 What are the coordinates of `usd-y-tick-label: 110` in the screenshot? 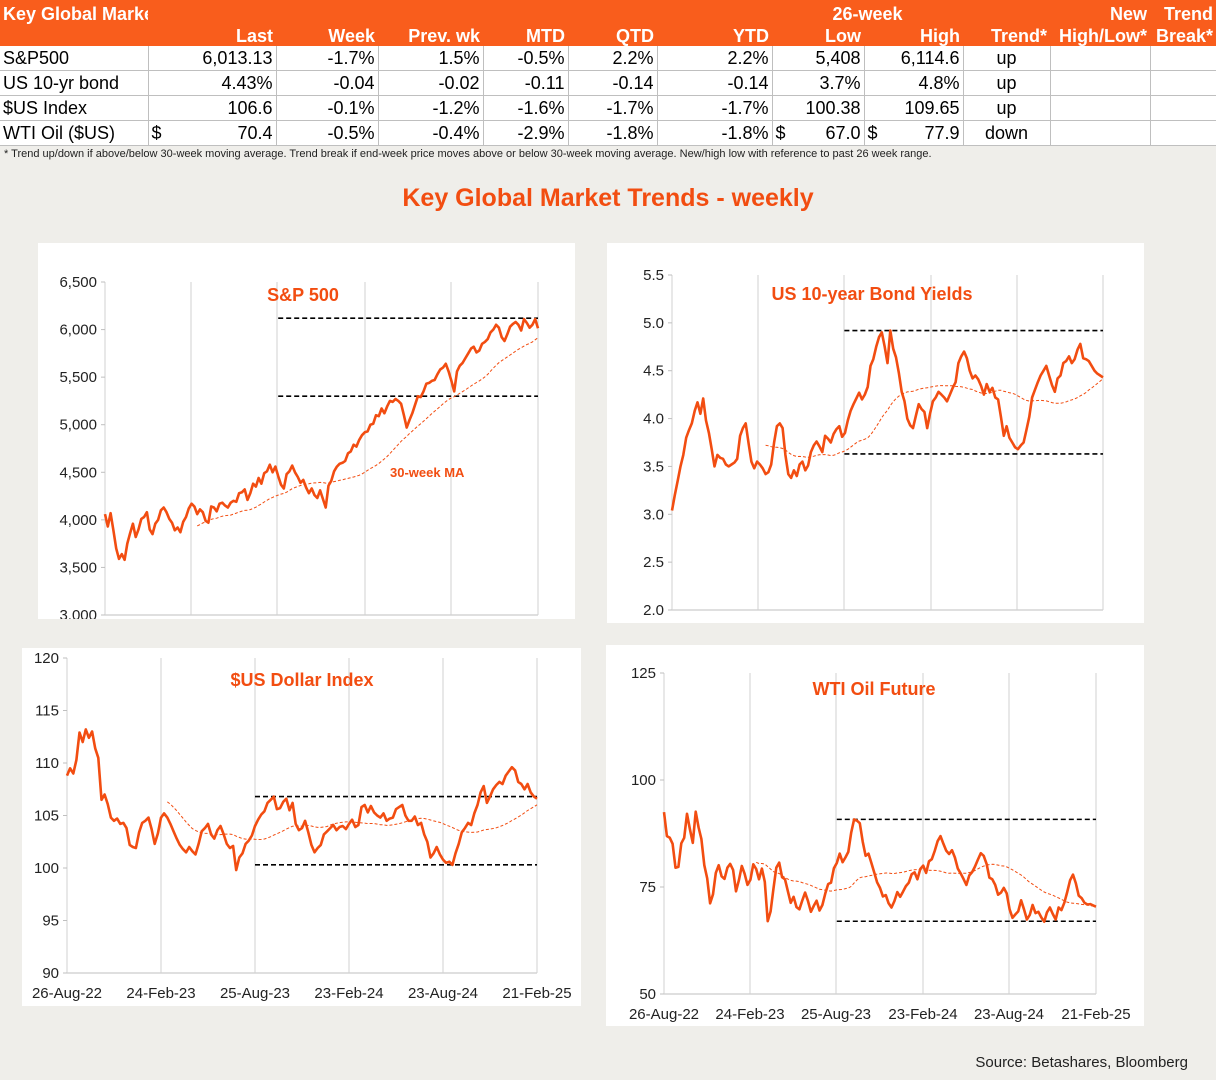 It's located at (47, 763).